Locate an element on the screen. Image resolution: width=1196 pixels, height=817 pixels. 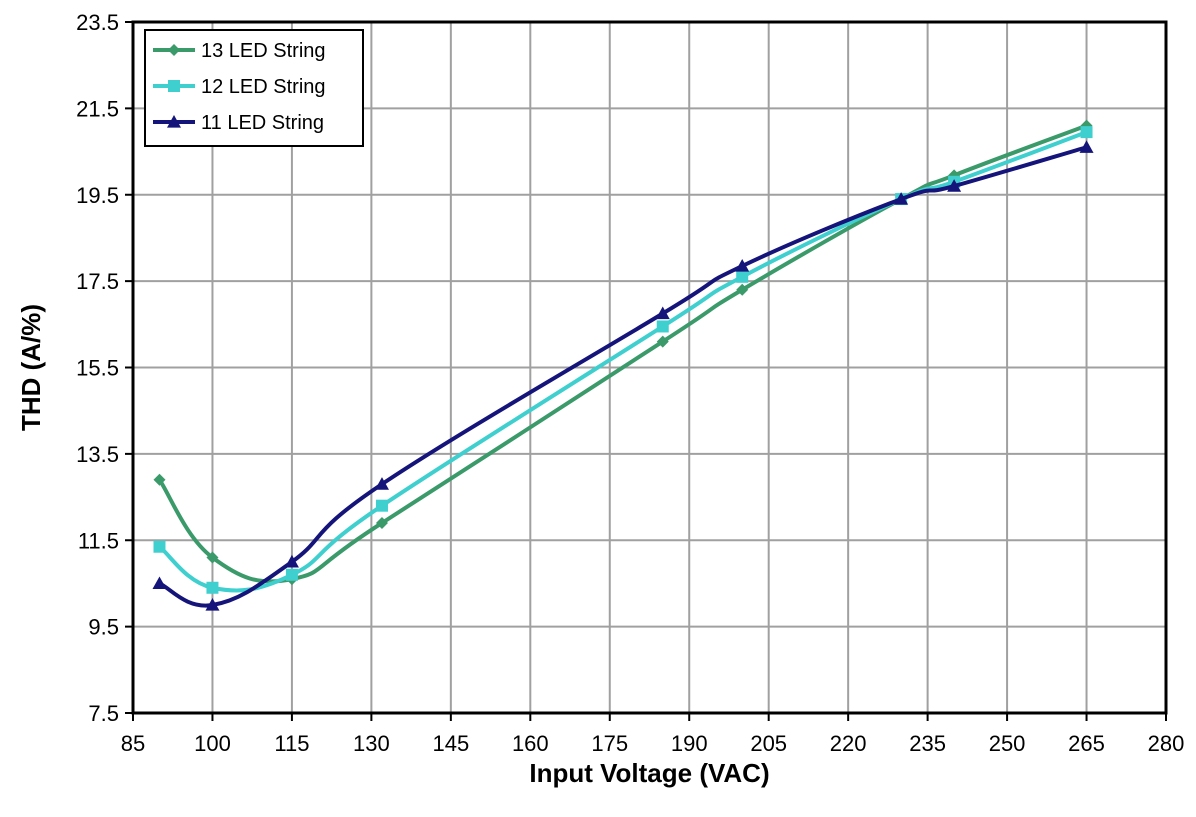
x-tick-label: 160 is located at coordinates (530, 743).